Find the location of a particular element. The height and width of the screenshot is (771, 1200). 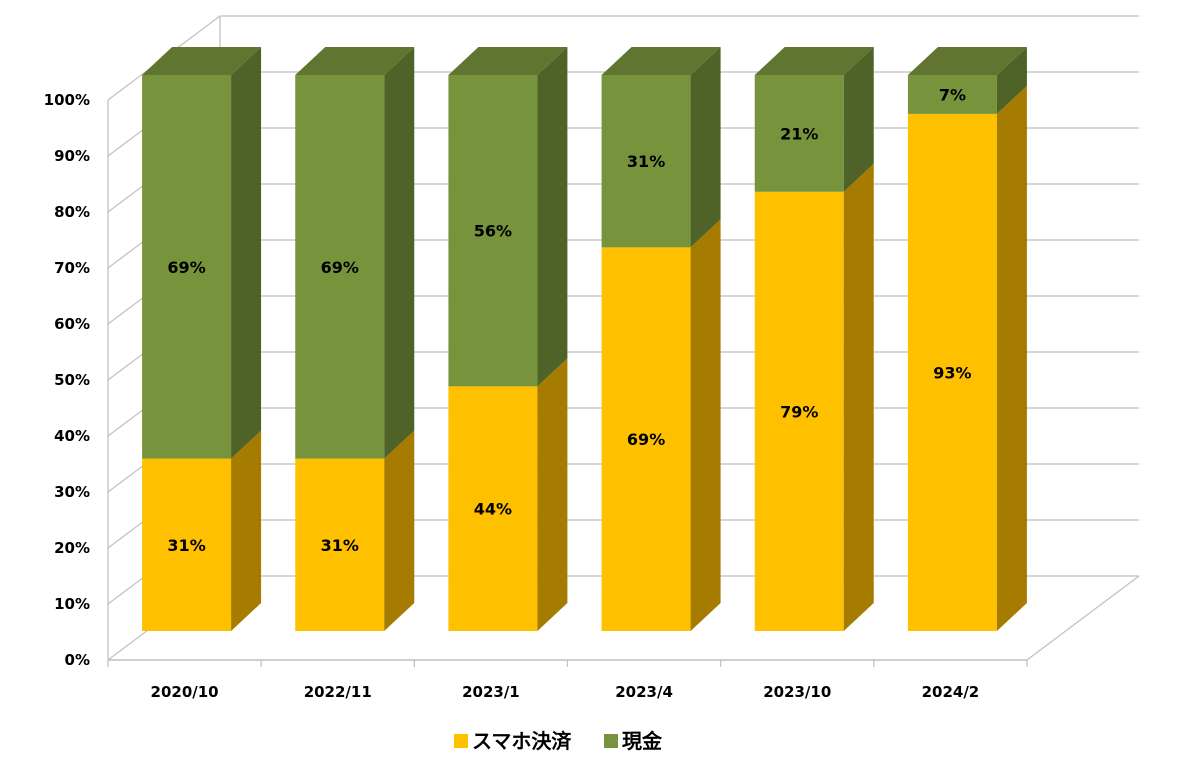

data-label: 21% is located at coordinates (799, 133).